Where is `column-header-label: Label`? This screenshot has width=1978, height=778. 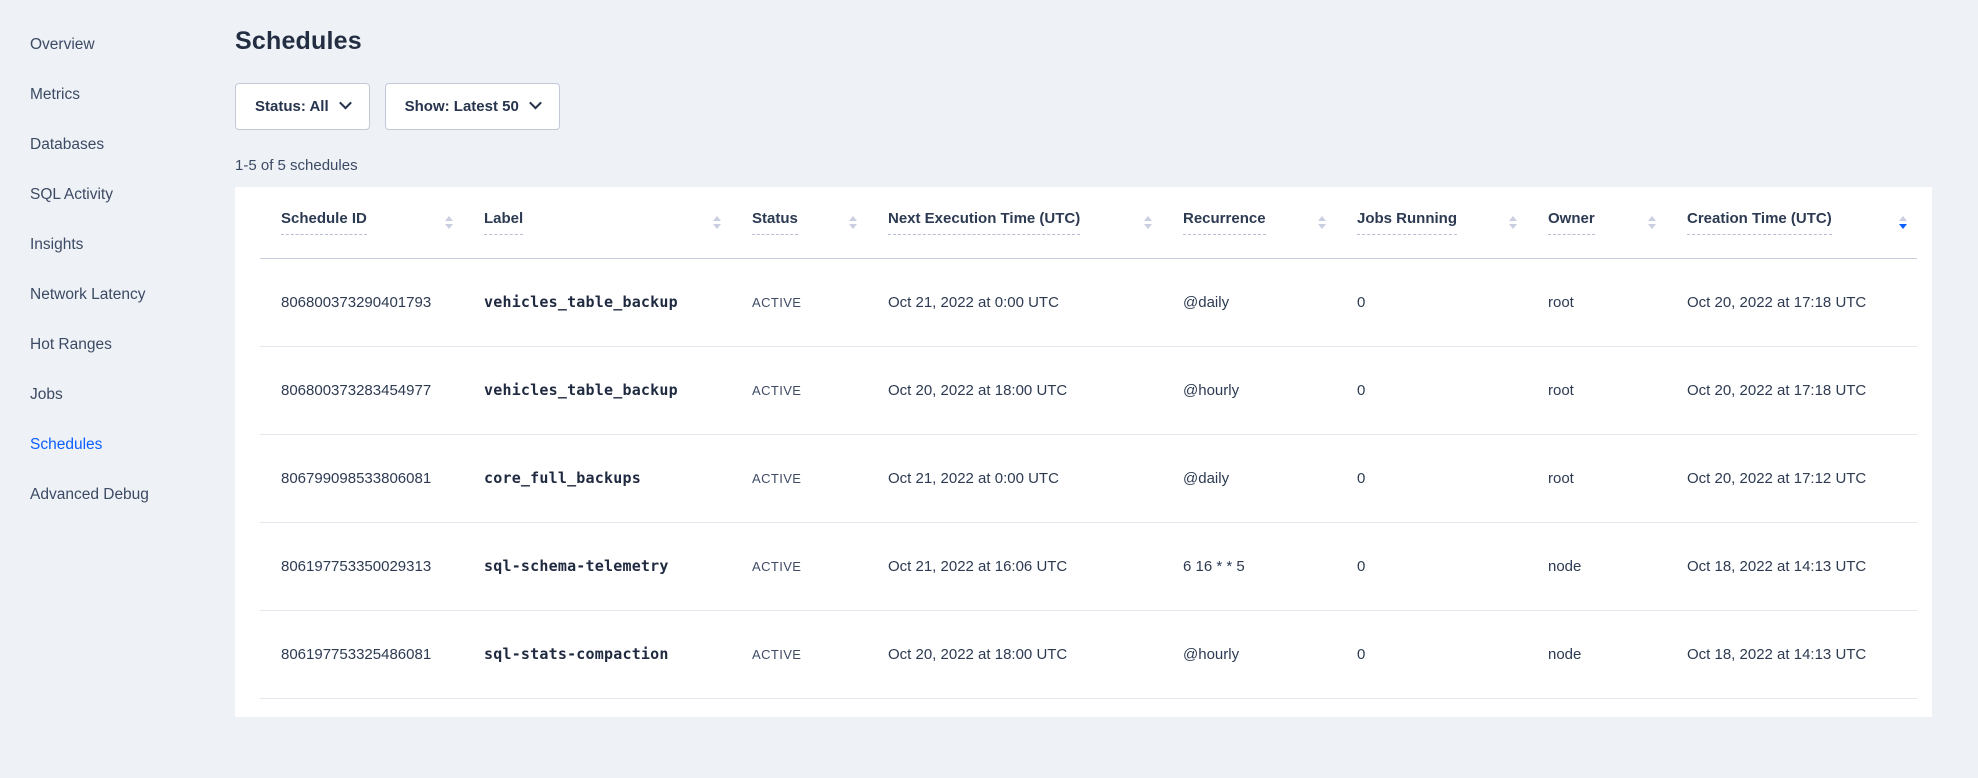
column-header-label: Label is located at coordinates (597, 223).